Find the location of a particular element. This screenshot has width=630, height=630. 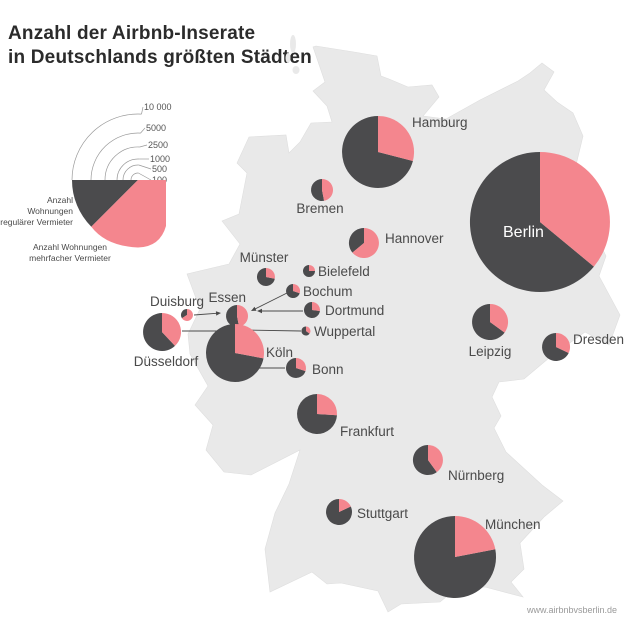

pie-hannover-multiple-slice is located at coordinates (365, 243).